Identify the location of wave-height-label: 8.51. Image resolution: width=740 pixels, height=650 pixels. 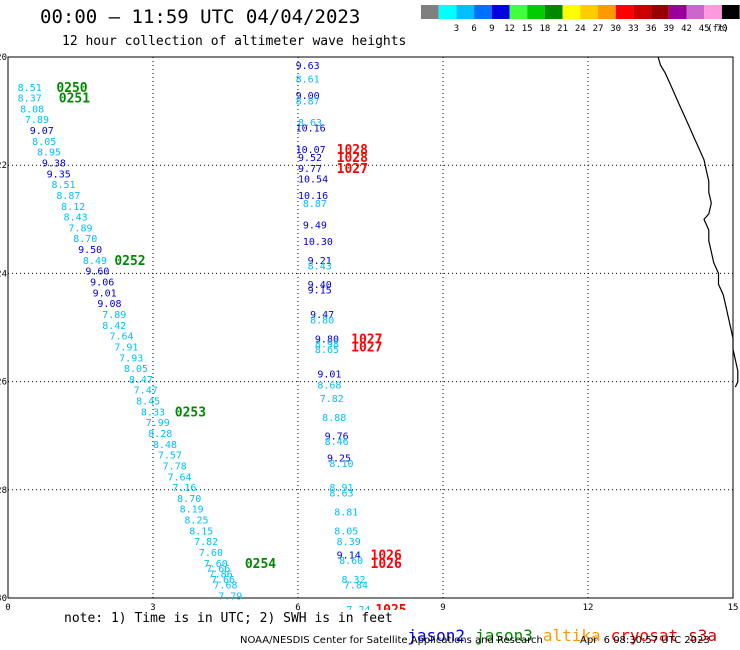
(64, 185).